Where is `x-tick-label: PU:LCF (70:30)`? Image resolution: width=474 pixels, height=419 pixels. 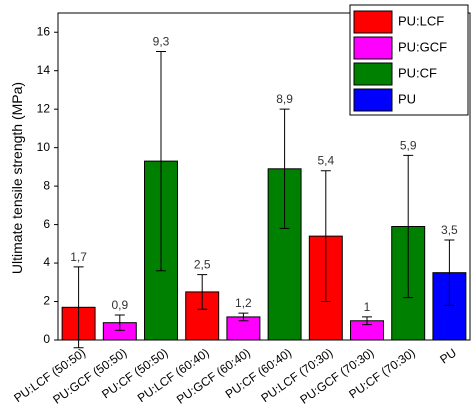
x-tick-label: PU:LCF (70:30) is located at coordinates (296, 376).